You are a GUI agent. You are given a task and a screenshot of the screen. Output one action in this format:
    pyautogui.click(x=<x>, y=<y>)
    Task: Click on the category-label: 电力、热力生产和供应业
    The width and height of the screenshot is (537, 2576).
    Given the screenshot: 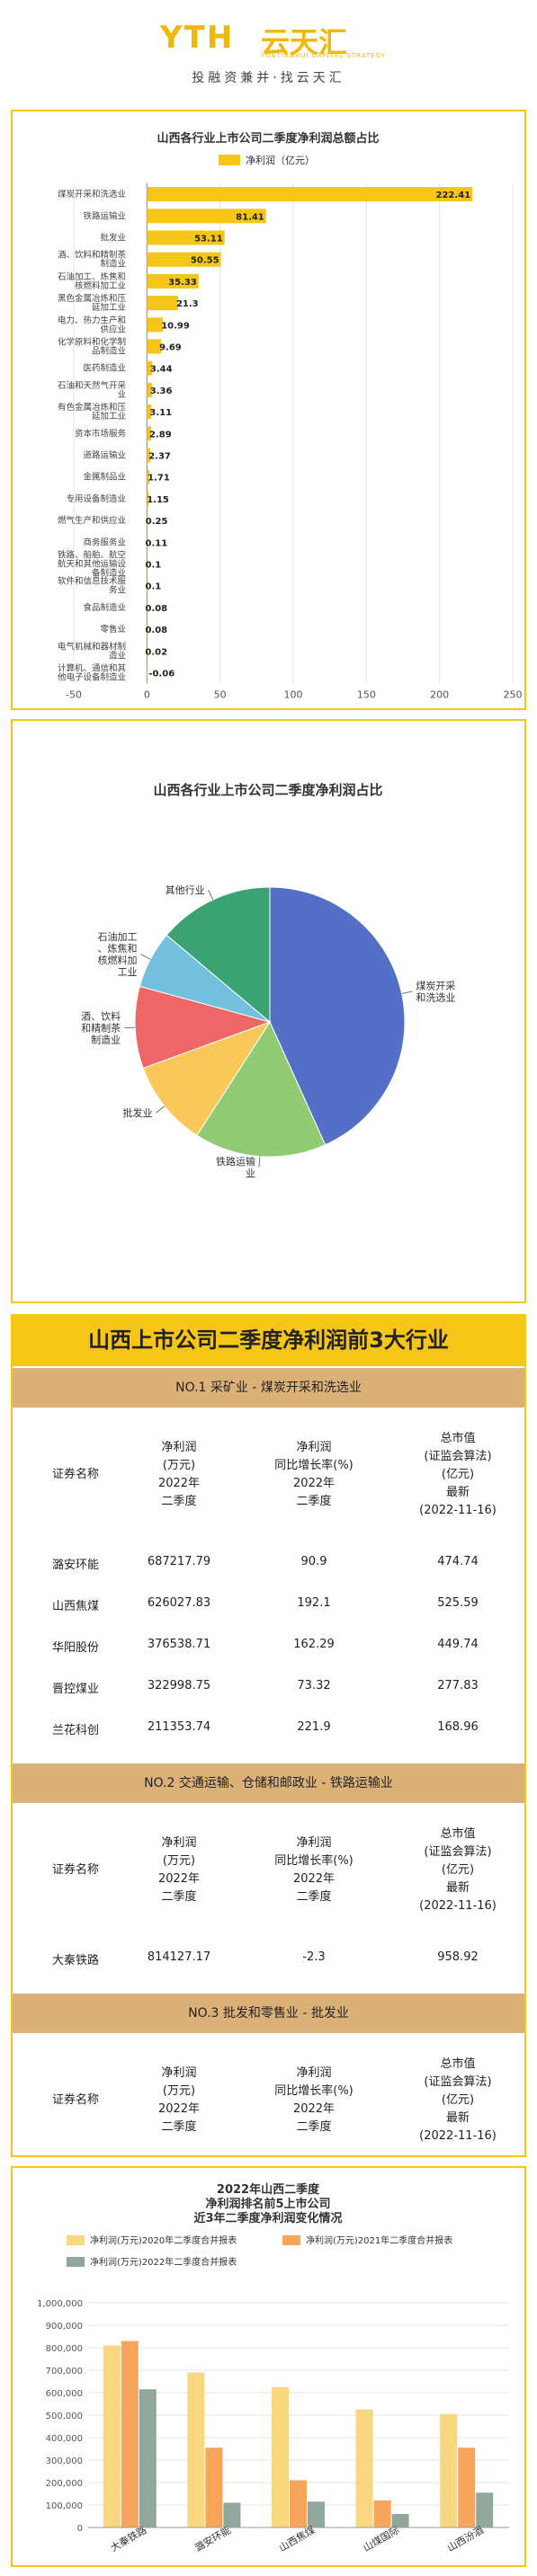 What is the action you would take?
    pyautogui.click(x=92, y=324)
    